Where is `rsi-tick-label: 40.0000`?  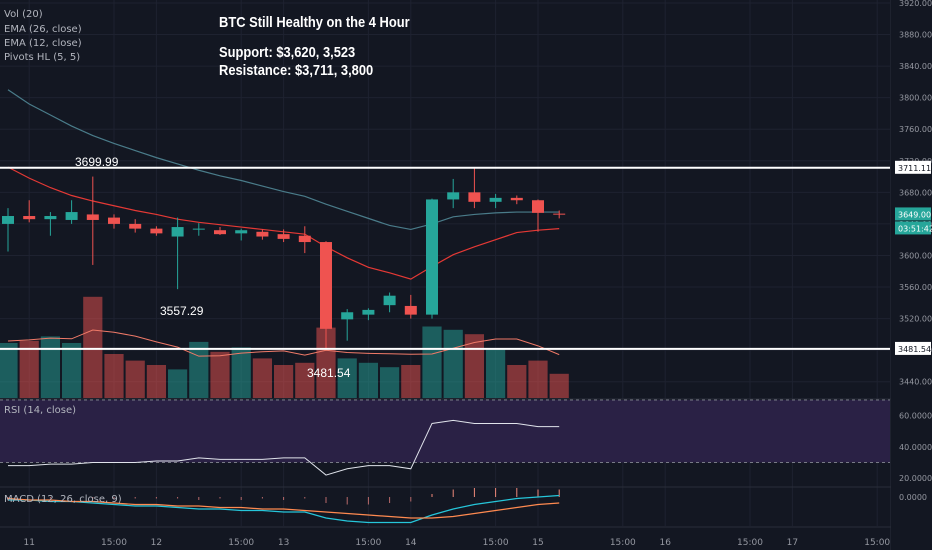 rsi-tick-label: 40.0000 is located at coordinates (915, 447).